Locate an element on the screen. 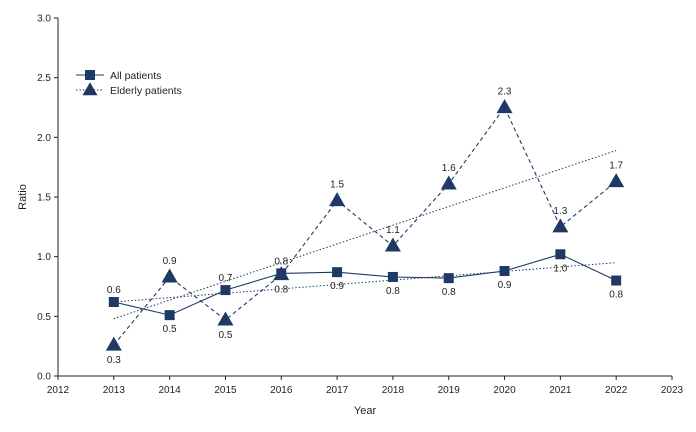 Image resolution: width=696 pixels, height=432 pixels. data-label-all-patients: 0.5 is located at coordinates (170, 329).